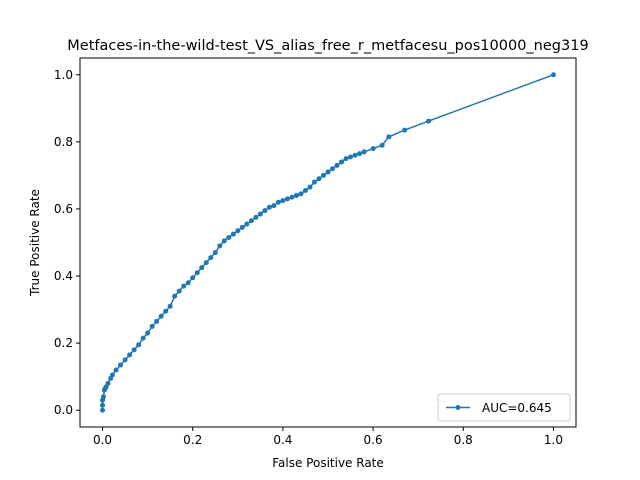 The image size is (640, 480). I want to click on x-axis: 0.0 0.2 0.4 0.6 0.8 1.0, so click(328, 437).